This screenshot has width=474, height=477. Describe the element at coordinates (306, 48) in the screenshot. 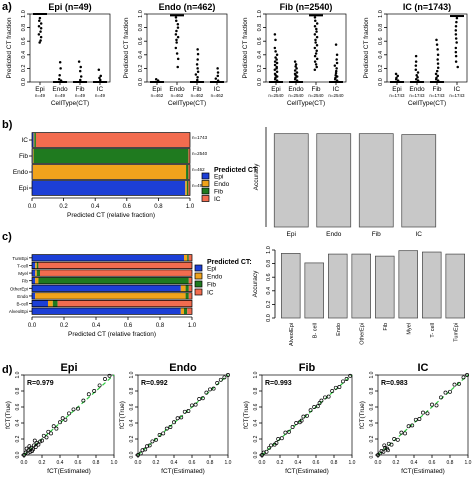

I see `plot-frame-fib` at that location.